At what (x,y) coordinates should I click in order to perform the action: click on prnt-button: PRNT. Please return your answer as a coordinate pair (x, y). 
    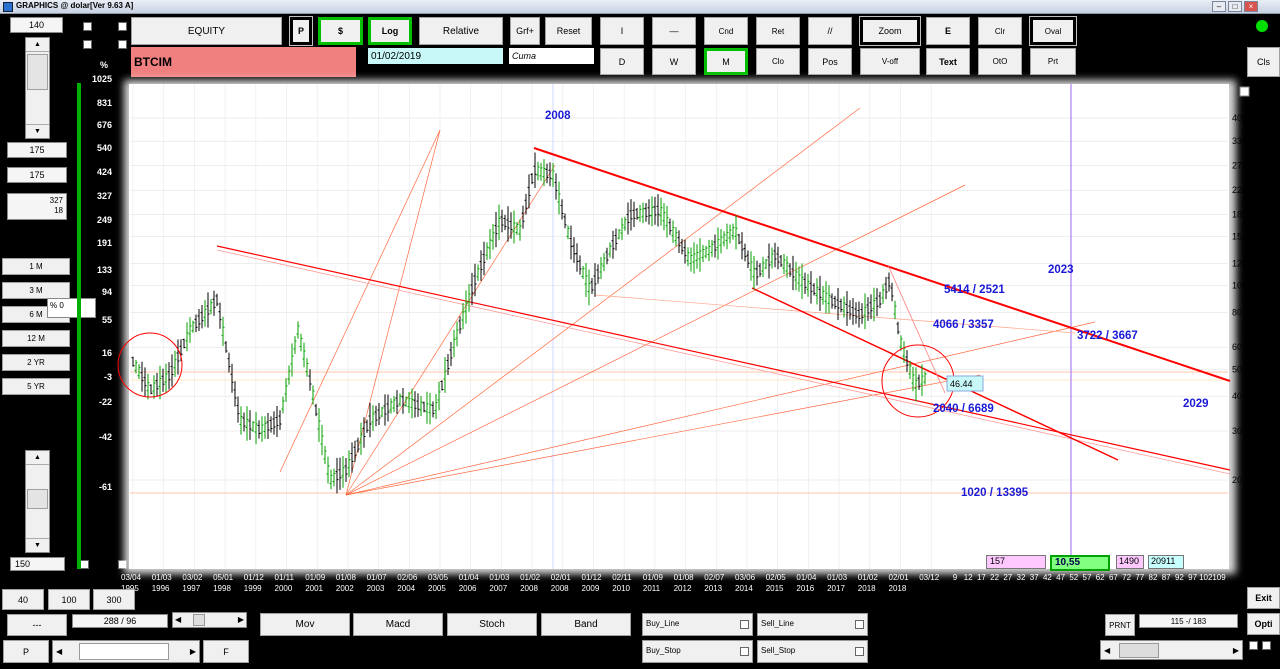
    Looking at the image, I should click on (1120, 625).